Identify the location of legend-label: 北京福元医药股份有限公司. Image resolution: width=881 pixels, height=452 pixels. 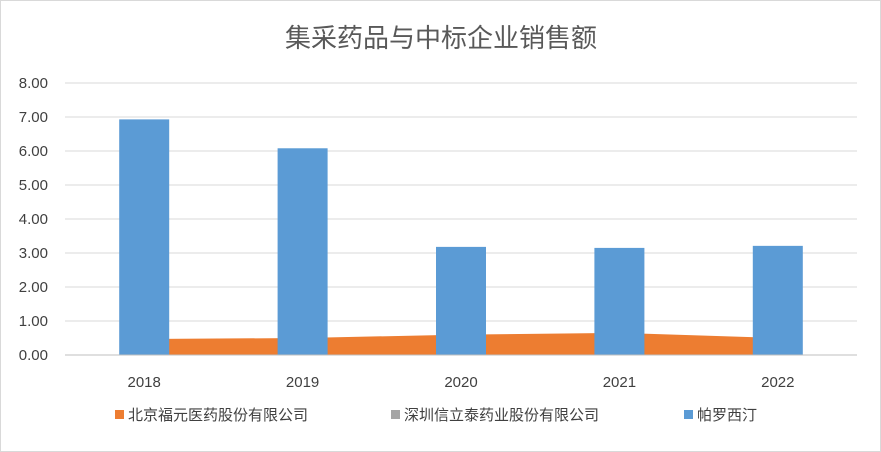
(218, 415).